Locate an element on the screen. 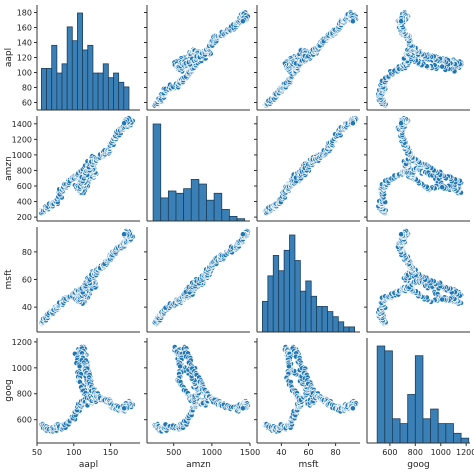 Image resolution: width=474 pixels, height=474 pixels. panel-amzn-vs-goog is located at coordinates (418, 168).